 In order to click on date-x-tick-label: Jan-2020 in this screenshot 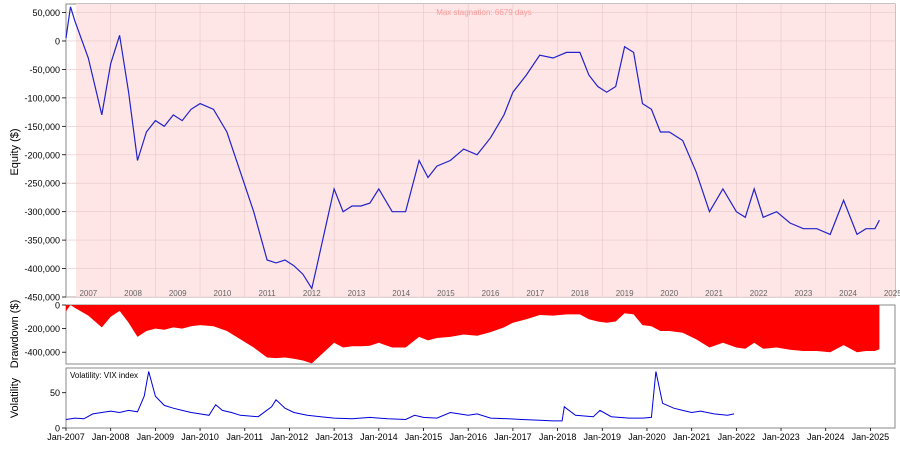, I will do `click(647, 437)`.